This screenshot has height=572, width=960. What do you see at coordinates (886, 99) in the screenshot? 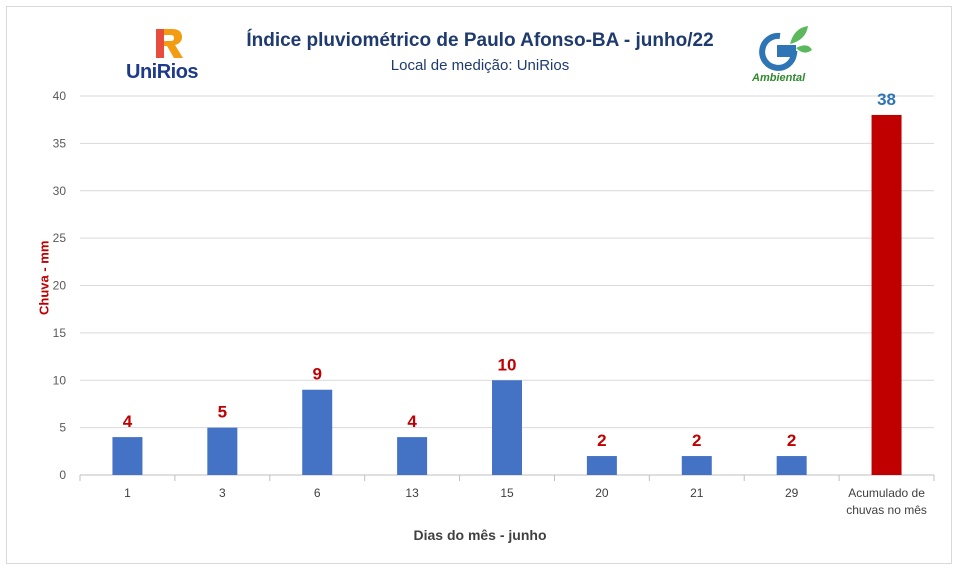
I see `data-label: 38` at bounding box center [886, 99].